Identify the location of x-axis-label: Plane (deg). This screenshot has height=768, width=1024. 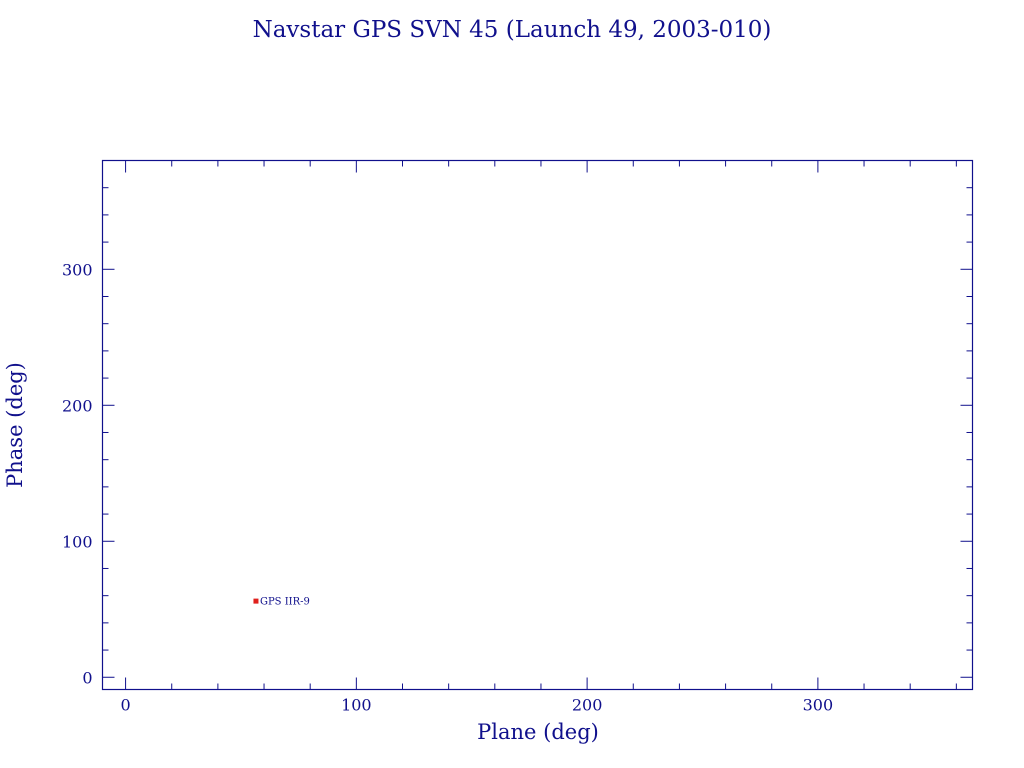
(538, 732).